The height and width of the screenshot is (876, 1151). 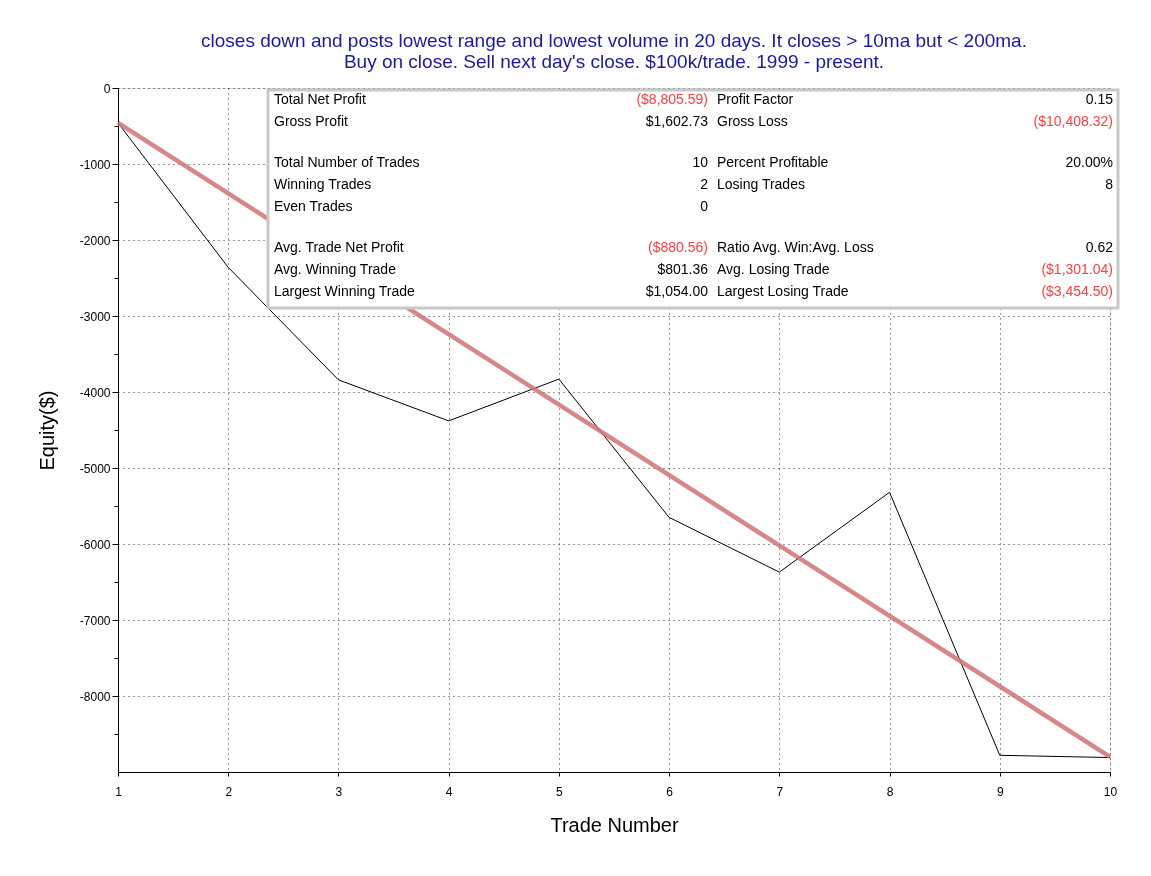 What do you see at coordinates (311, 121) in the screenshot?
I see `annotation: Gross Profit` at bounding box center [311, 121].